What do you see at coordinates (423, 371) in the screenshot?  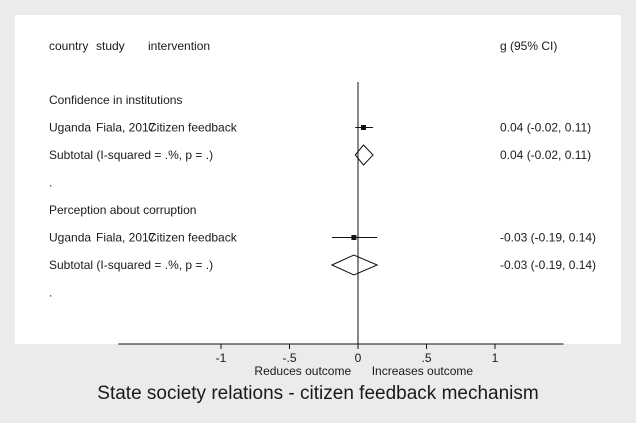 I see `direction-label-right: Increases outcome` at bounding box center [423, 371].